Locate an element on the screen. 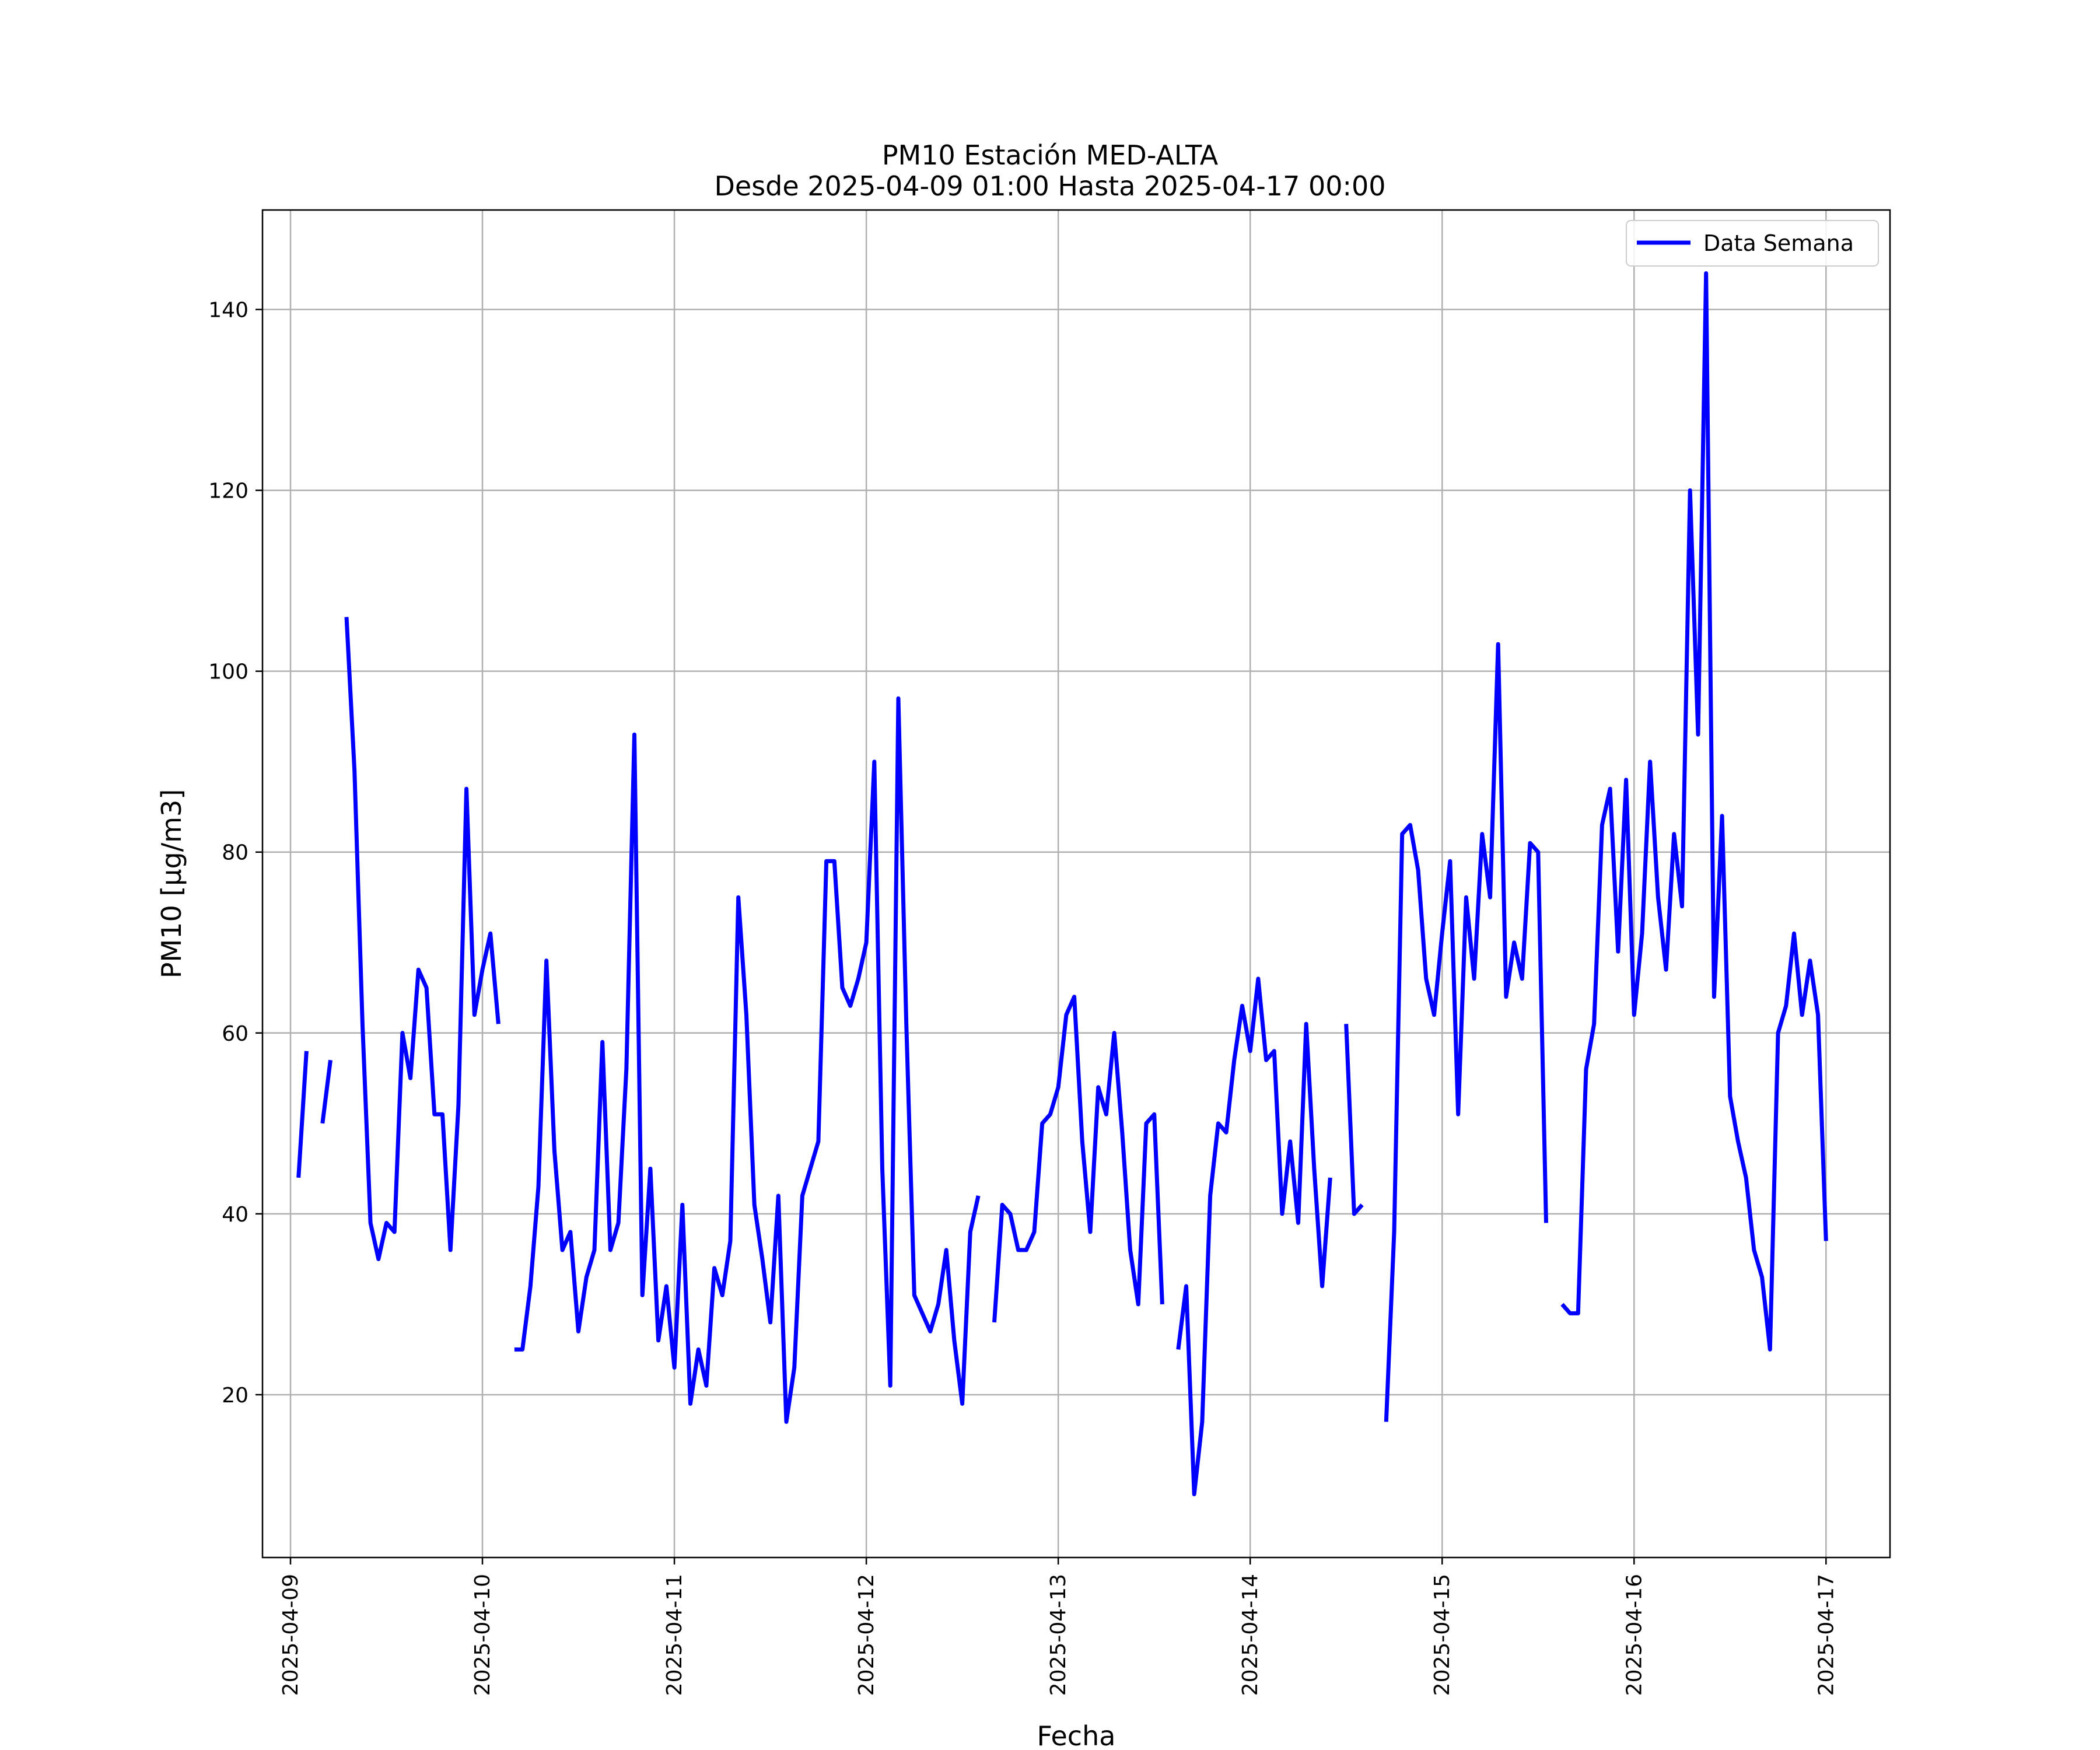 The height and width of the screenshot is (1750, 2100). x-tick-label: 2025-04-10 is located at coordinates (483, 1635).